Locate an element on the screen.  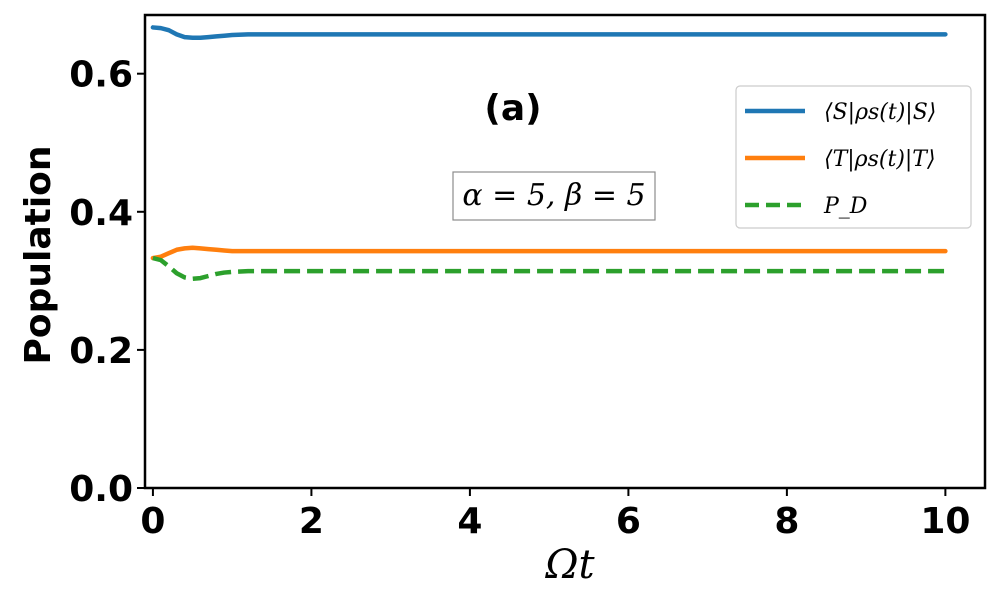
legend-label-1: ⟨S|ρs(t)|S⟩ is located at coordinates (880, 112).